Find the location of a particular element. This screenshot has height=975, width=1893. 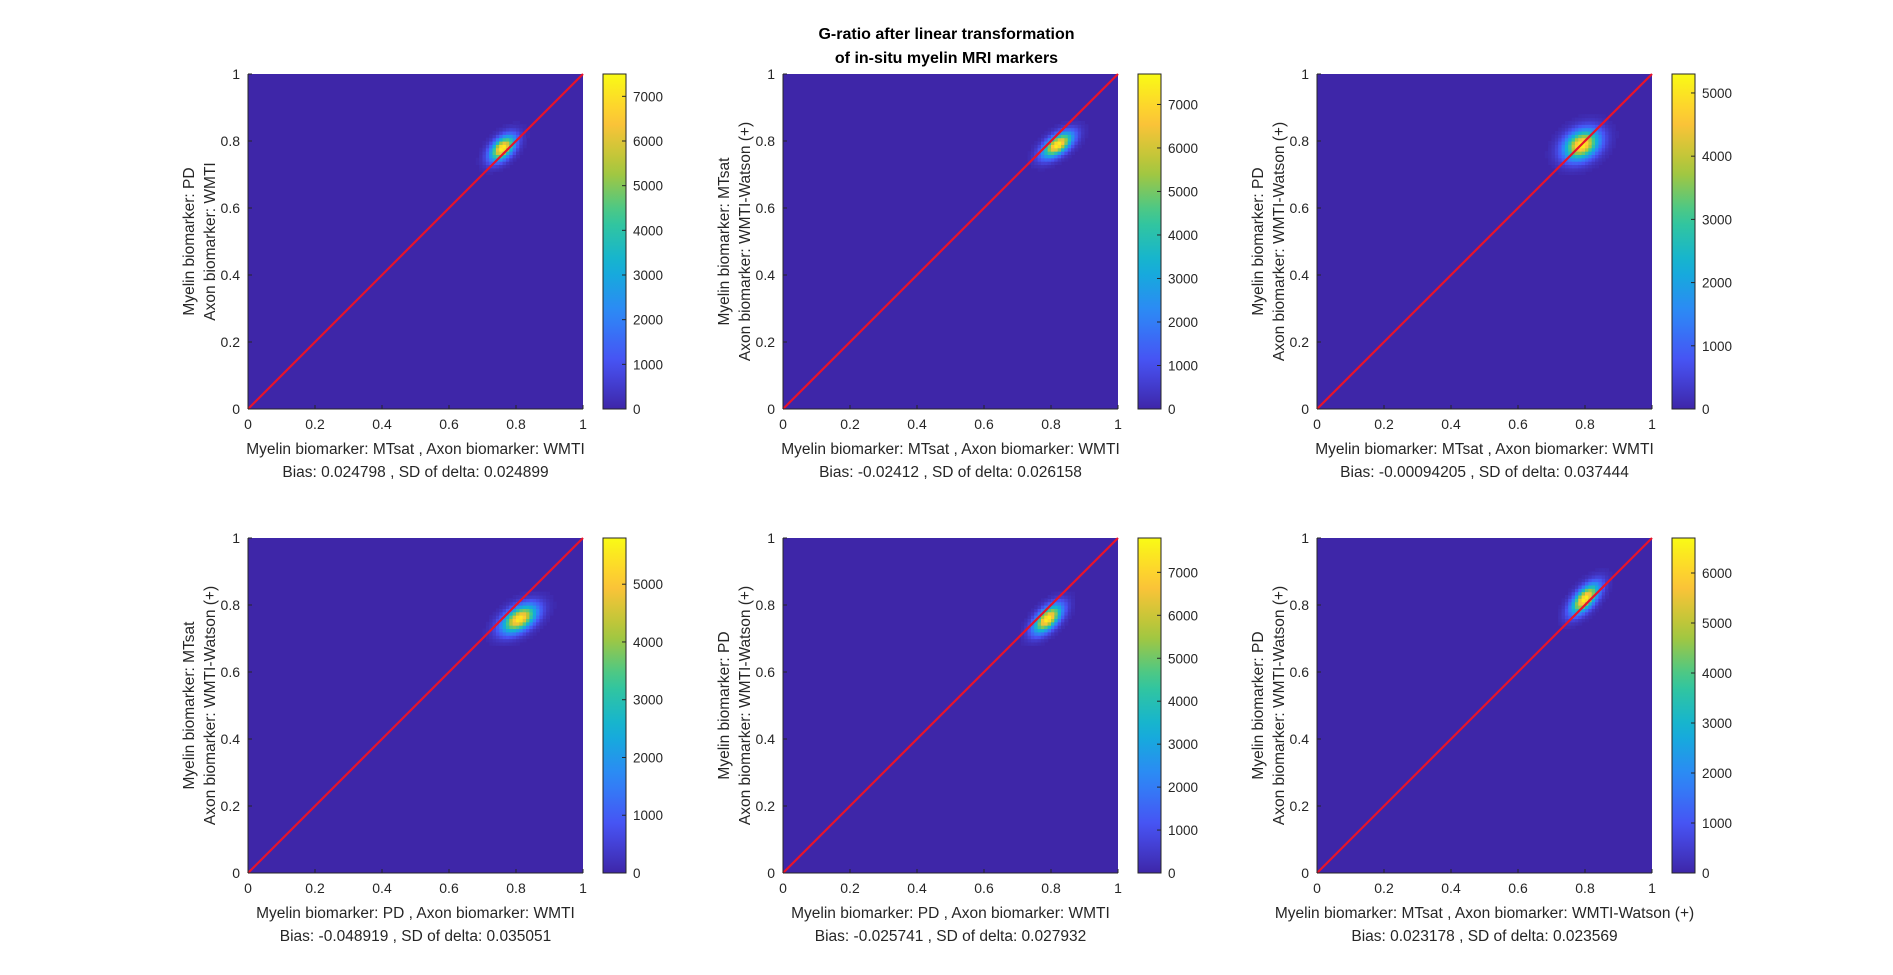

identity-line is located at coordinates (415, 705).